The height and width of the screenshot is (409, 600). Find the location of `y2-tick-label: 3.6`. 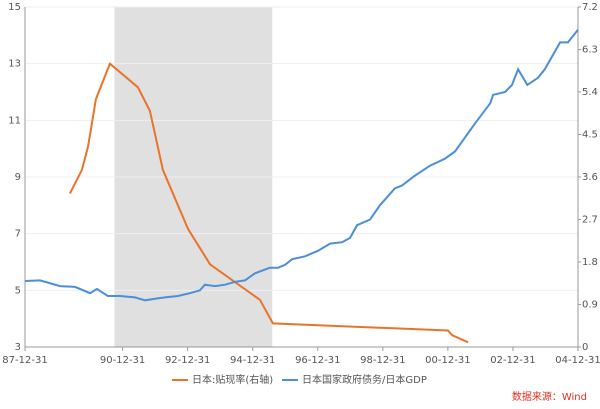

y2-tick-label: 3.6 is located at coordinates (590, 177).